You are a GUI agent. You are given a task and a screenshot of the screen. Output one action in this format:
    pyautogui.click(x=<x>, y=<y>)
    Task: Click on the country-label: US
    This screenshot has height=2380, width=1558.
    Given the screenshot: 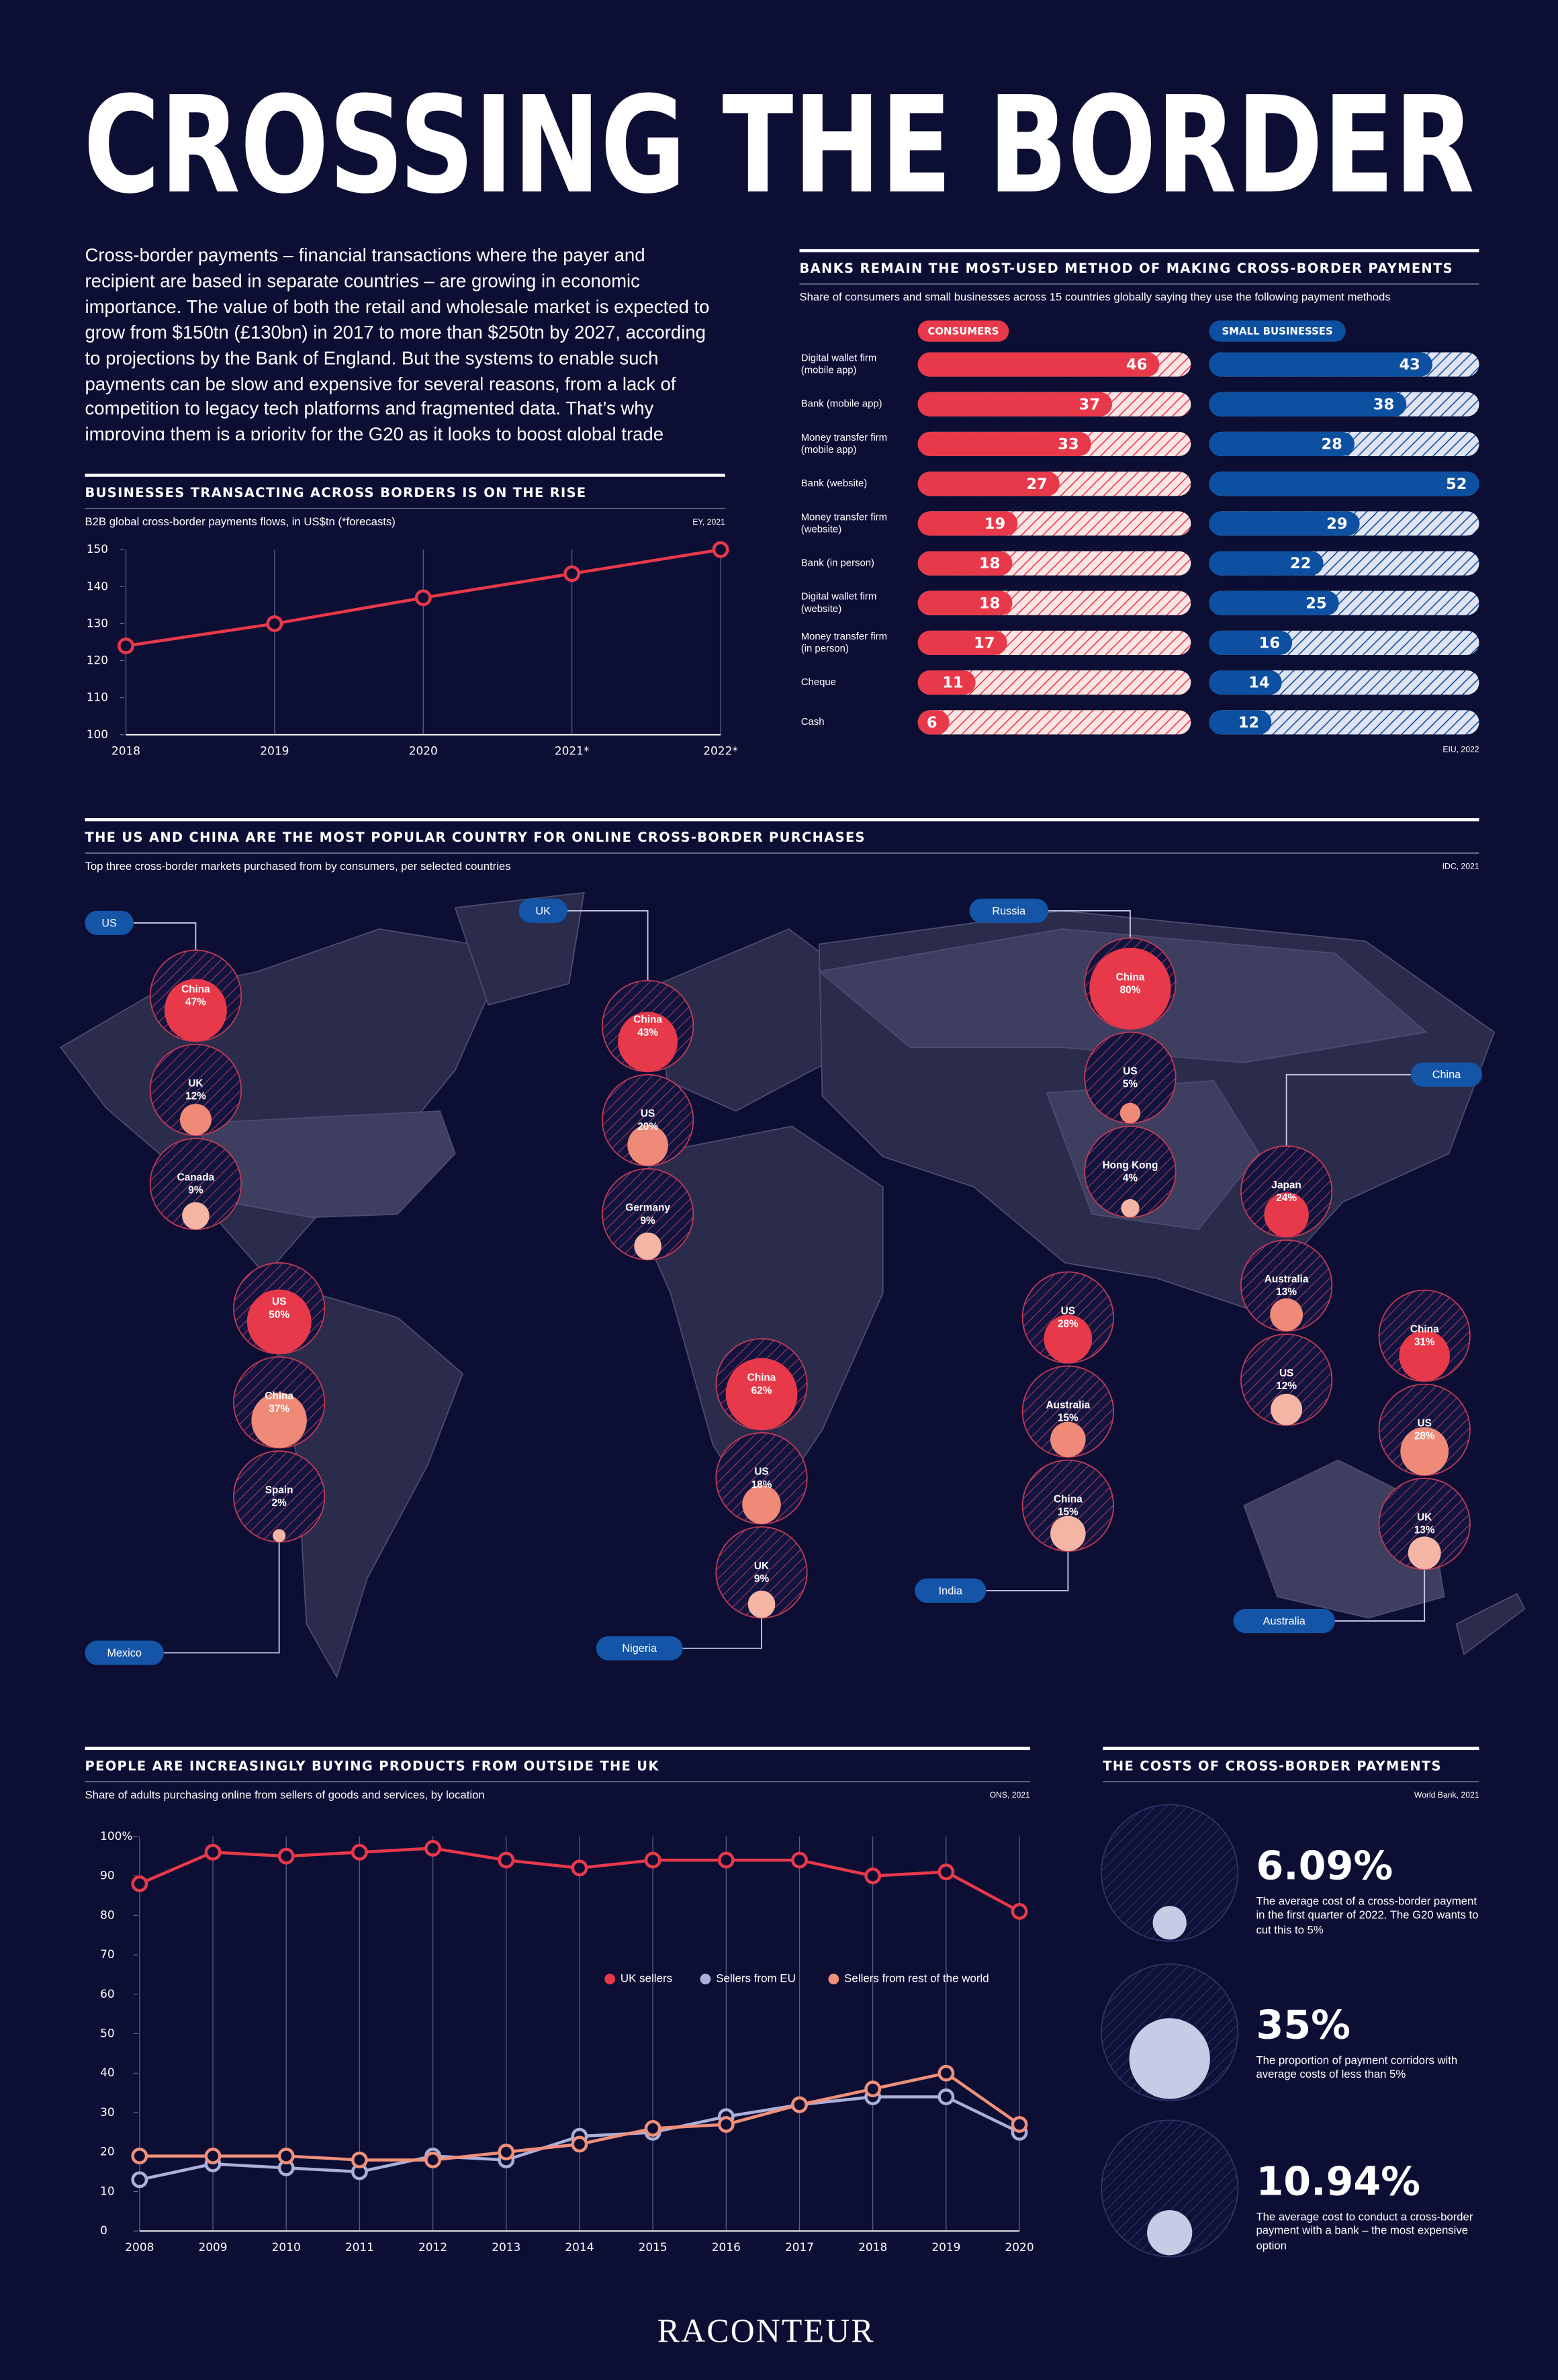 What is the action you would take?
    pyautogui.click(x=109, y=923)
    